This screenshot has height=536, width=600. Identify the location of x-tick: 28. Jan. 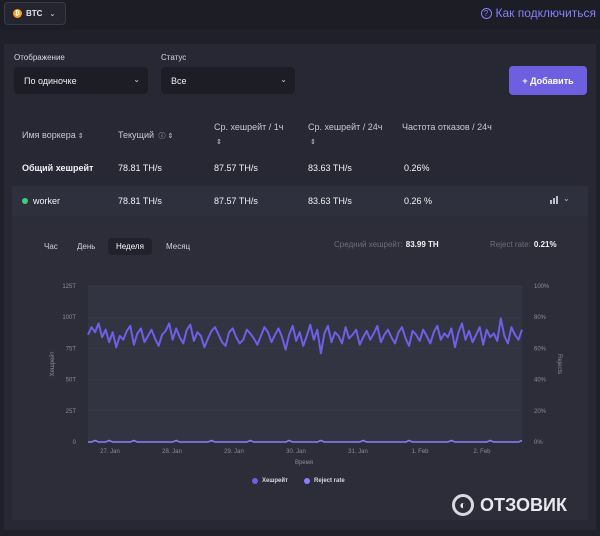
(172, 452).